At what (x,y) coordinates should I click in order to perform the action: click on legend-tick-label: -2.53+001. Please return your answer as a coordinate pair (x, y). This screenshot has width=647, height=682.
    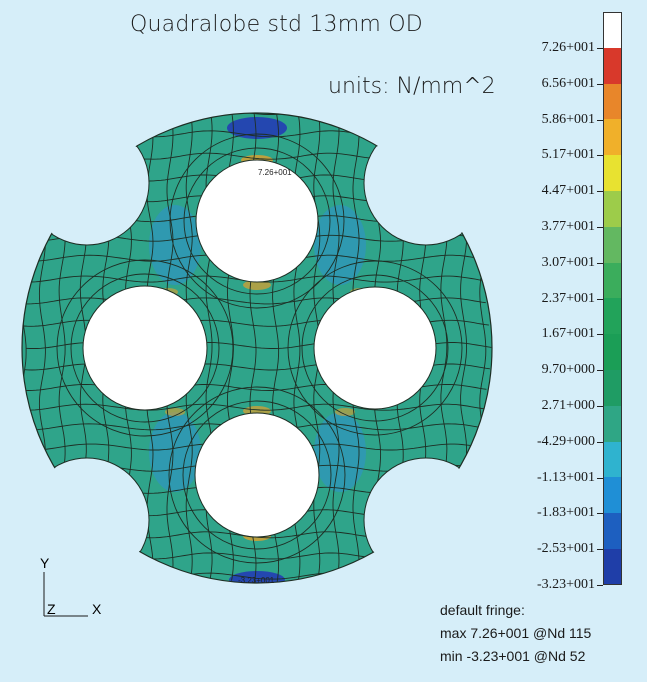
    Looking at the image, I should click on (565, 549).